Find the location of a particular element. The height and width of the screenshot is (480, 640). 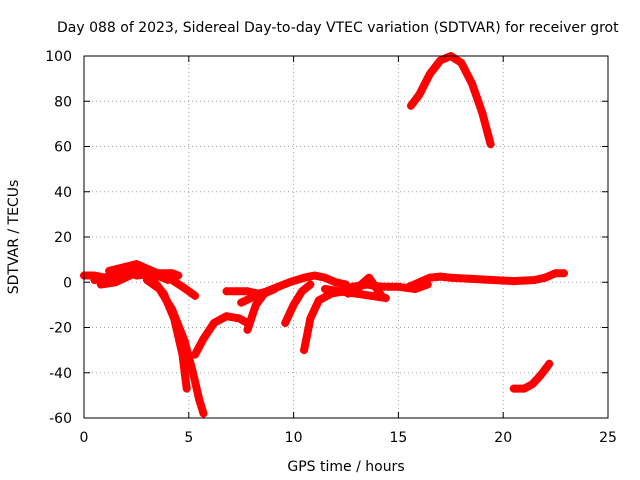

y-tick-label: 20 is located at coordinates (63, 238).